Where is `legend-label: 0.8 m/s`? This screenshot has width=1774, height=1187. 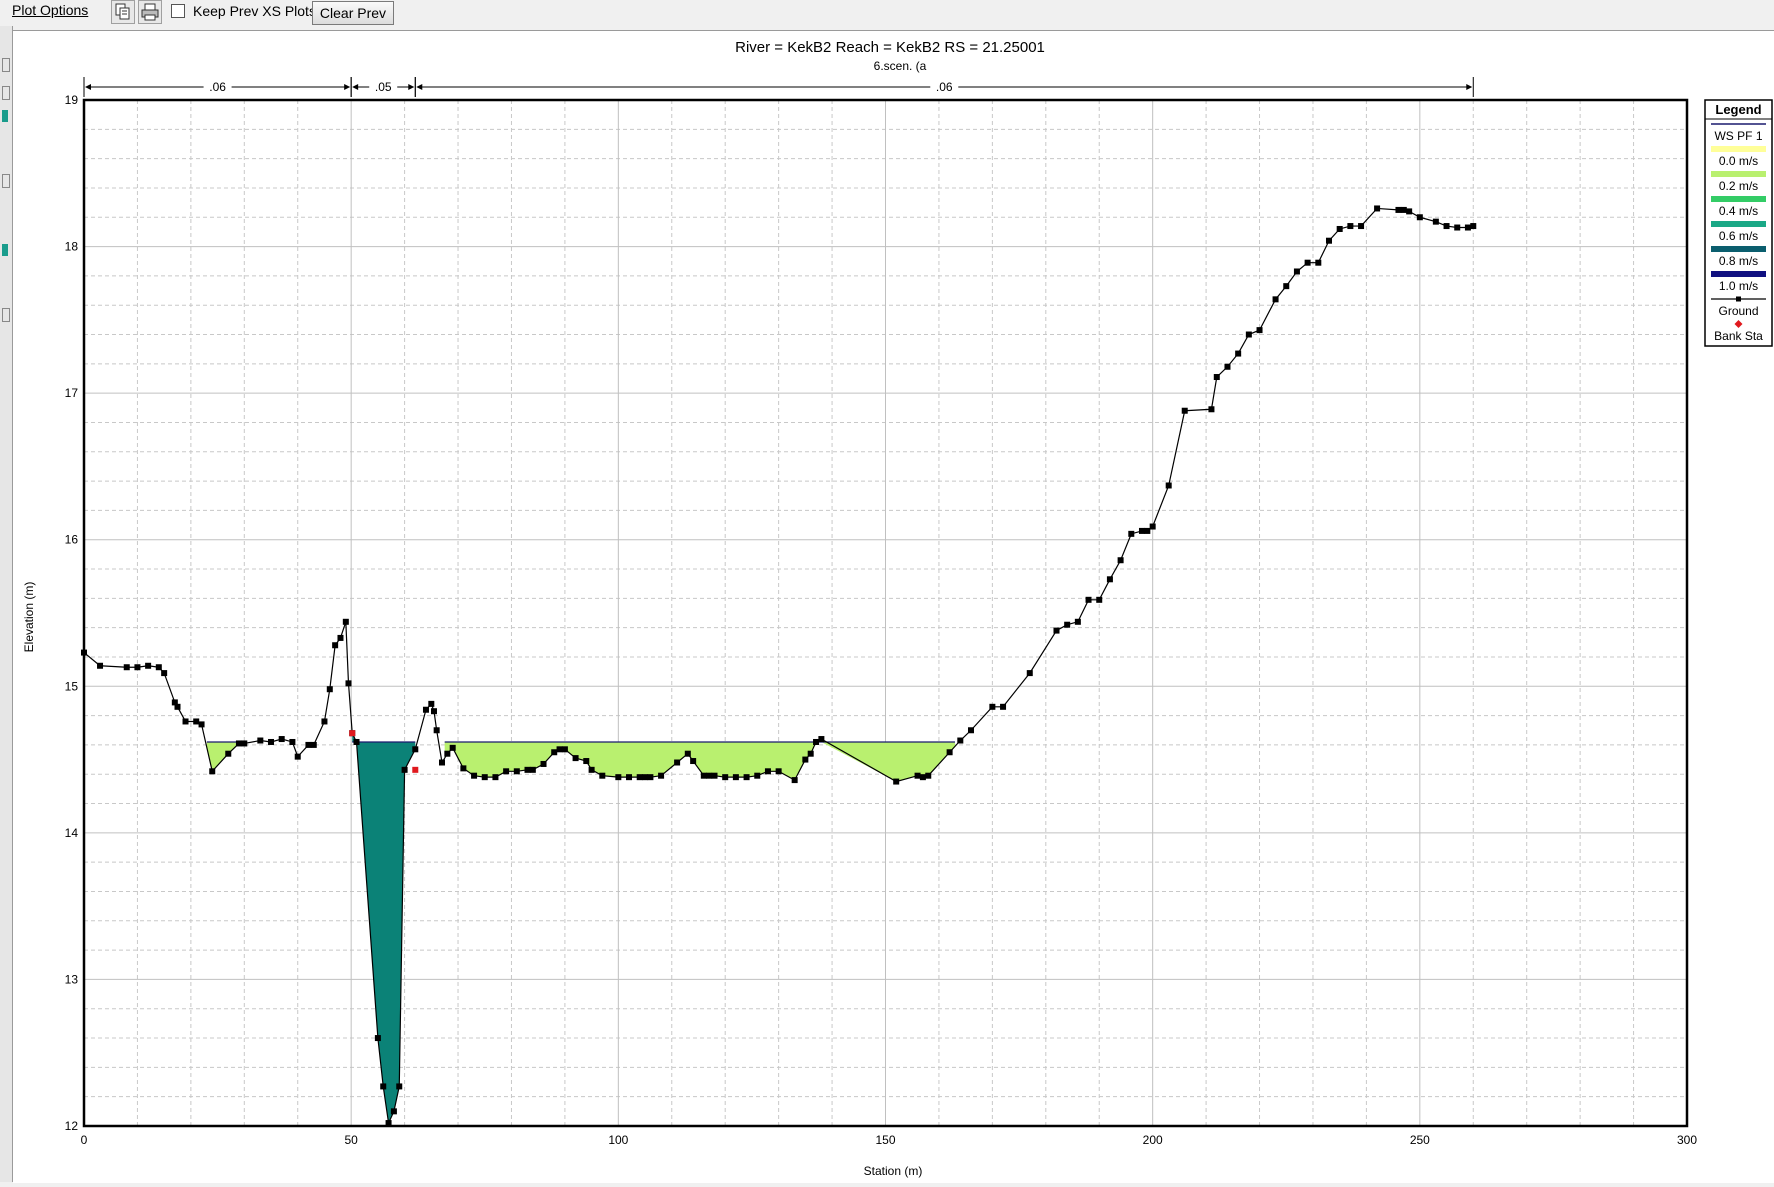
legend-label: 0.8 m/s is located at coordinates (1738, 261).